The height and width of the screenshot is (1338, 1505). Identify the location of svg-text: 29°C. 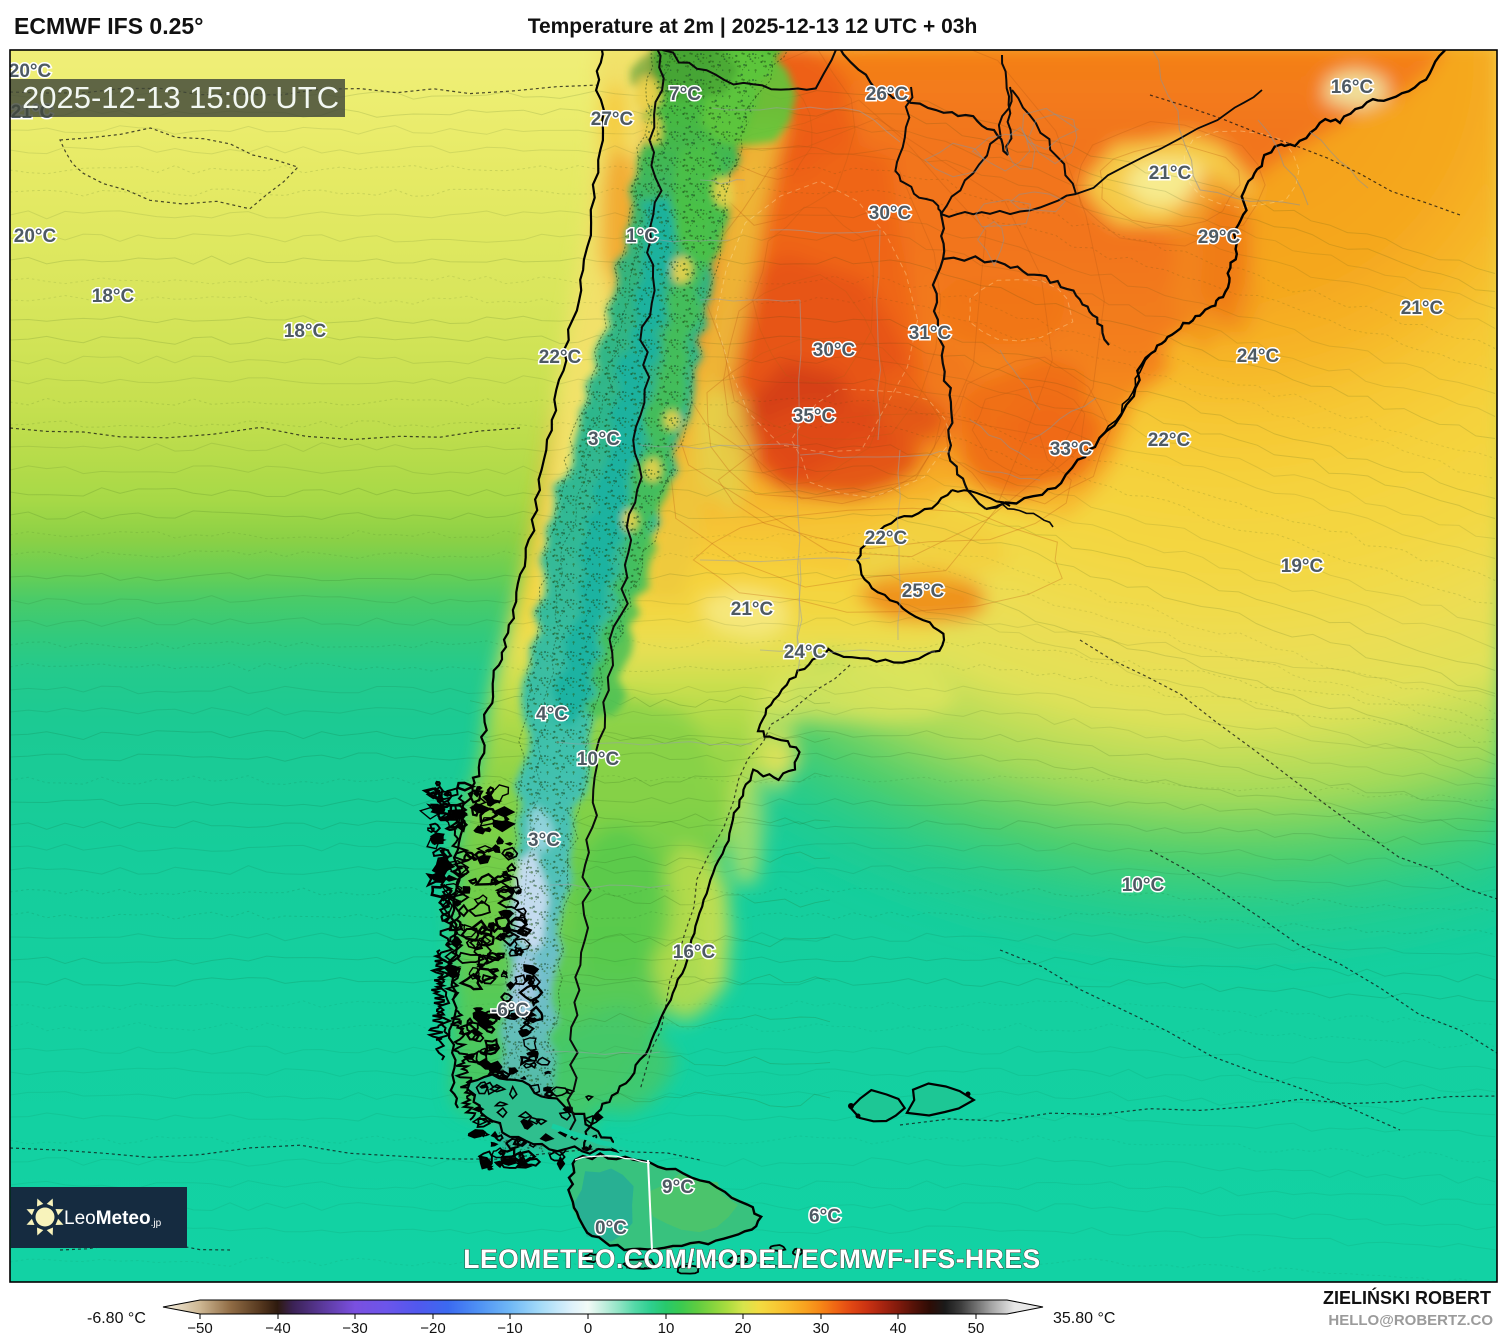
(1219, 237).